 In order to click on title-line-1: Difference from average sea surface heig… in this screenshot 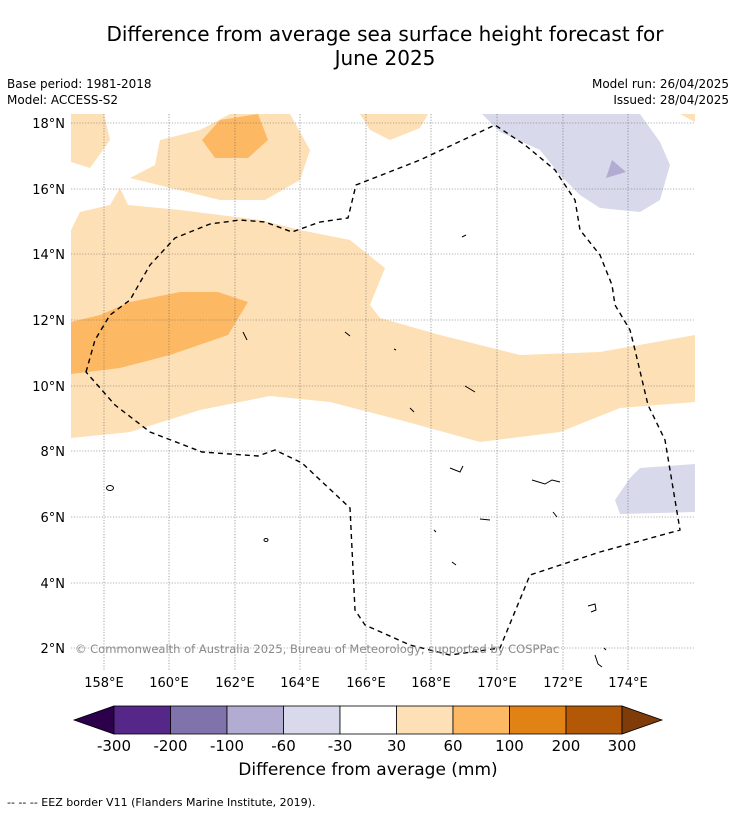, I will do `click(385, 34)`.